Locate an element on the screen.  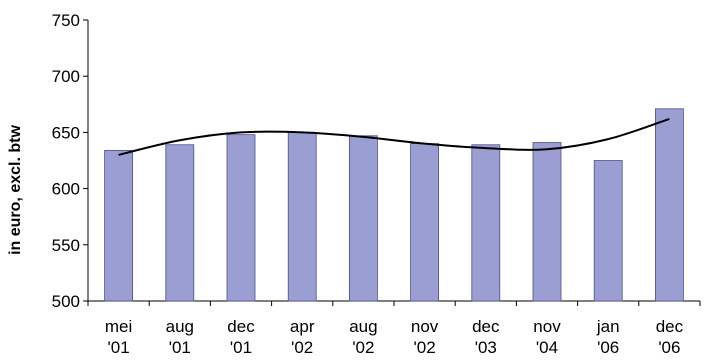
x-tick-label-line2: '03 is located at coordinates (486, 347).